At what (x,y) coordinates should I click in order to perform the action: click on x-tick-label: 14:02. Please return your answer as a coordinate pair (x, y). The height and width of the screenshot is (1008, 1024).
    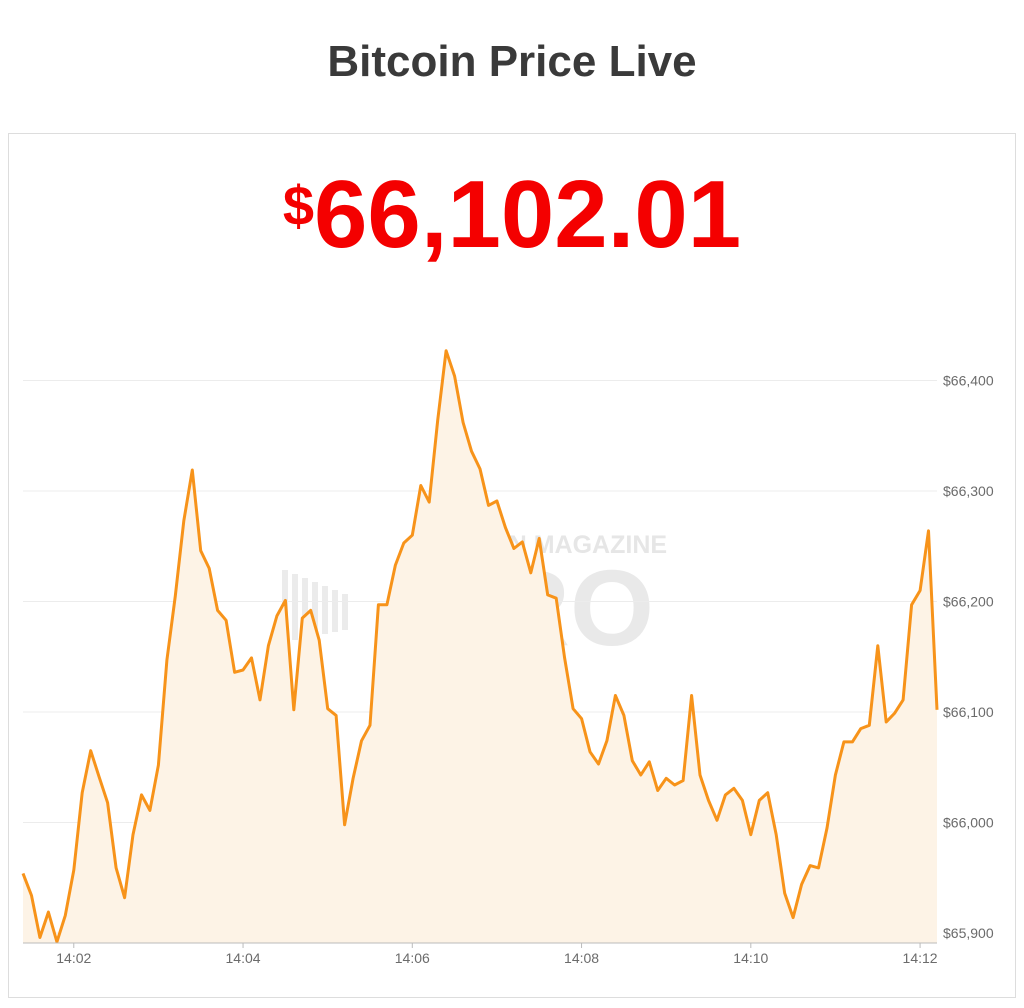
    Looking at the image, I should click on (73, 958).